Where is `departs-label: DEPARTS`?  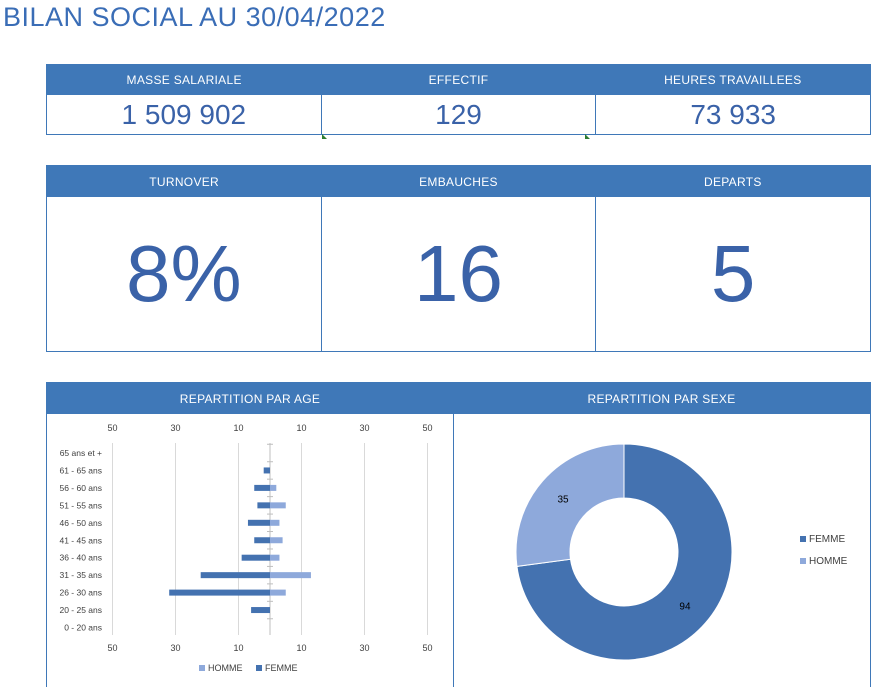
departs-label: DEPARTS is located at coordinates (732, 181).